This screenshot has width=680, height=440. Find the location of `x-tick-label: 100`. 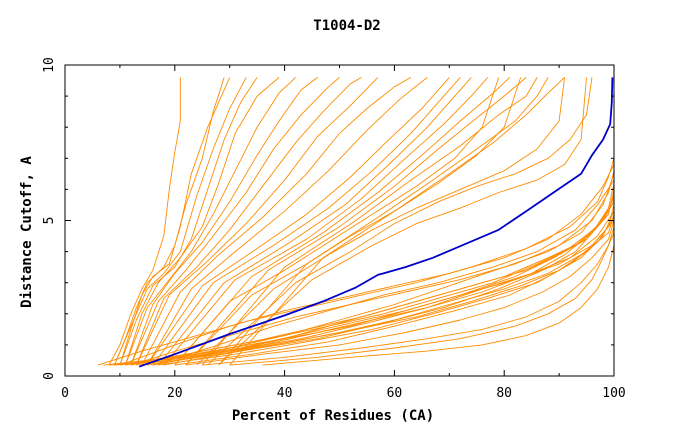

x-tick-label: 100 is located at coordinates (613, 393).